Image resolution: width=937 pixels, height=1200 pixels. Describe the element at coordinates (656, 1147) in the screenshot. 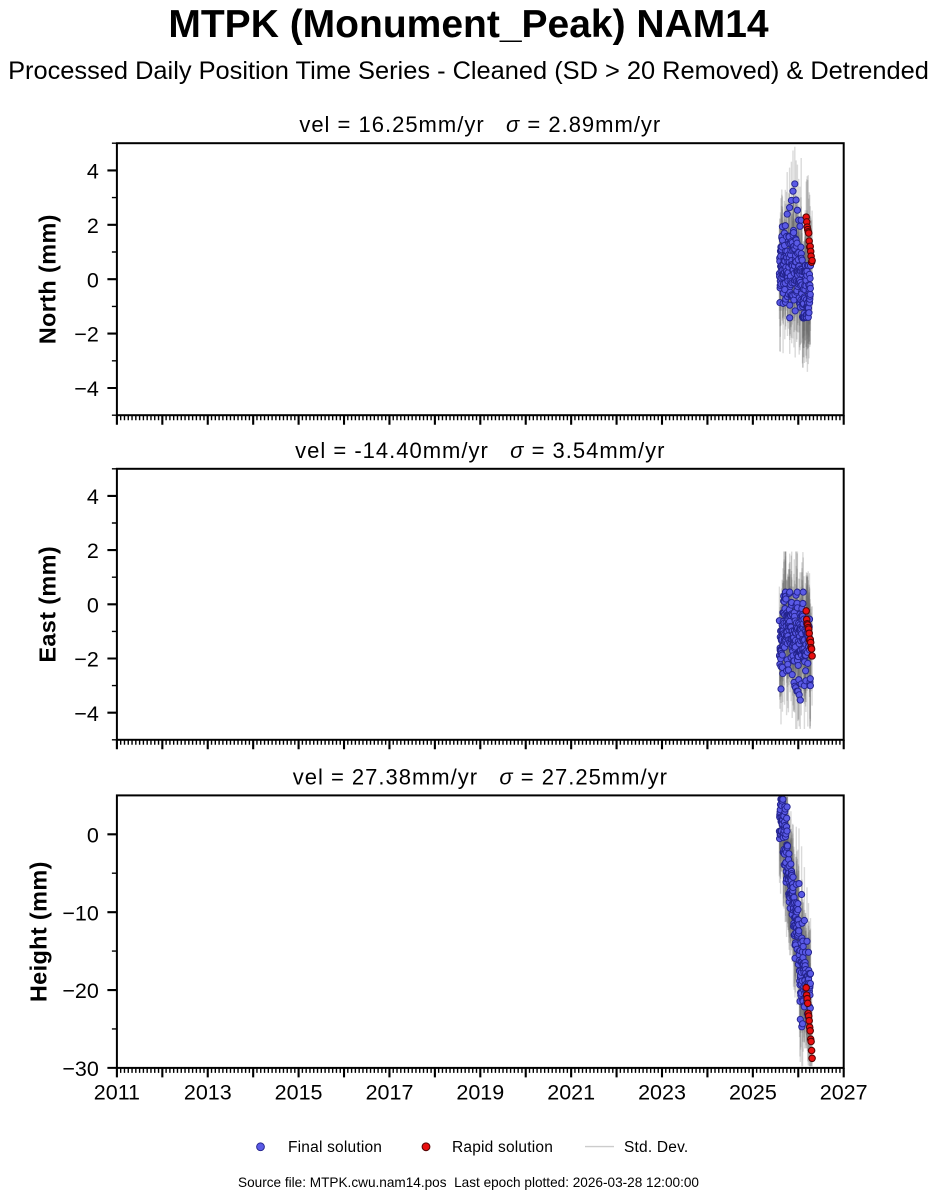

I see `svg-text: Std. Dev.` at that location.